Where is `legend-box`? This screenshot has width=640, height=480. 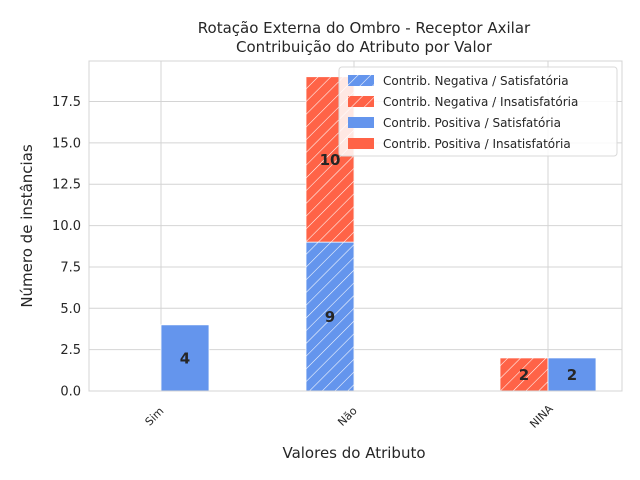 legend-box is located at coordinates (478, 111).